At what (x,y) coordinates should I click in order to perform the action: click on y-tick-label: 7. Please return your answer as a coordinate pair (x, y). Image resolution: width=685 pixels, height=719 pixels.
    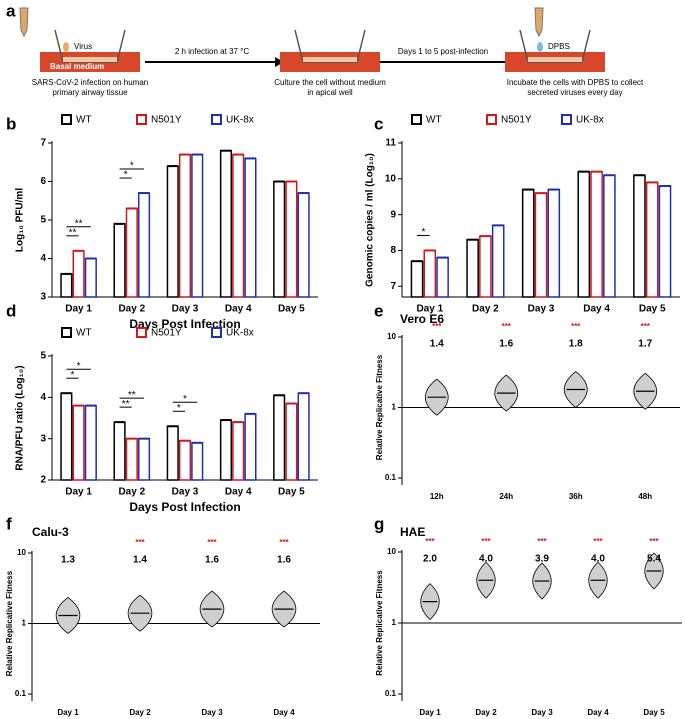
    Looking at the image, I should click on (393, 286).